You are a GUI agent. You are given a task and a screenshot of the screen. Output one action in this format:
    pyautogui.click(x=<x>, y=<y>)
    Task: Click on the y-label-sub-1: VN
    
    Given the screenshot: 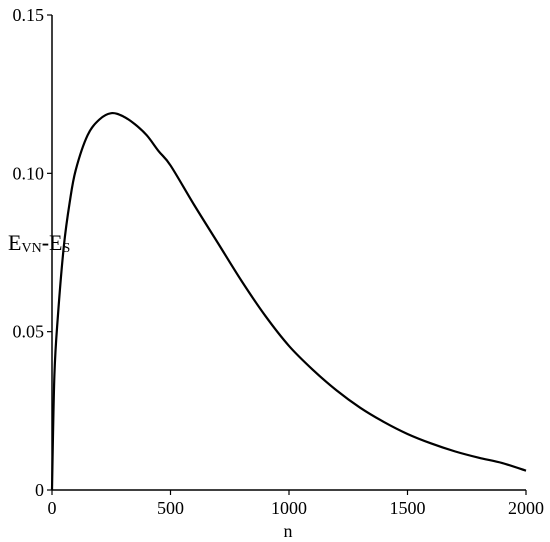 What is the action you would take?
    pyautogui.click(x=31, y=248)
    